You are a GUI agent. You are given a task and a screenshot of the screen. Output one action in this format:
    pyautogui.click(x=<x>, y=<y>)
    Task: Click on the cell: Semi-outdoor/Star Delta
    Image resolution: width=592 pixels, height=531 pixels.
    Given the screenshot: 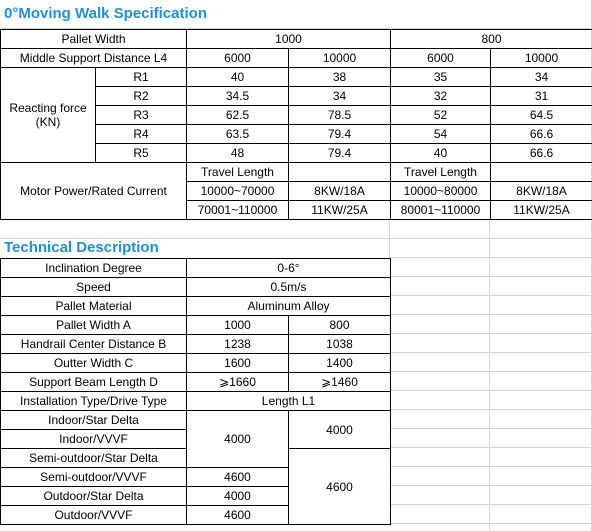 What is the action you would take?
    pyautogui.click(x=93, y=458)
    